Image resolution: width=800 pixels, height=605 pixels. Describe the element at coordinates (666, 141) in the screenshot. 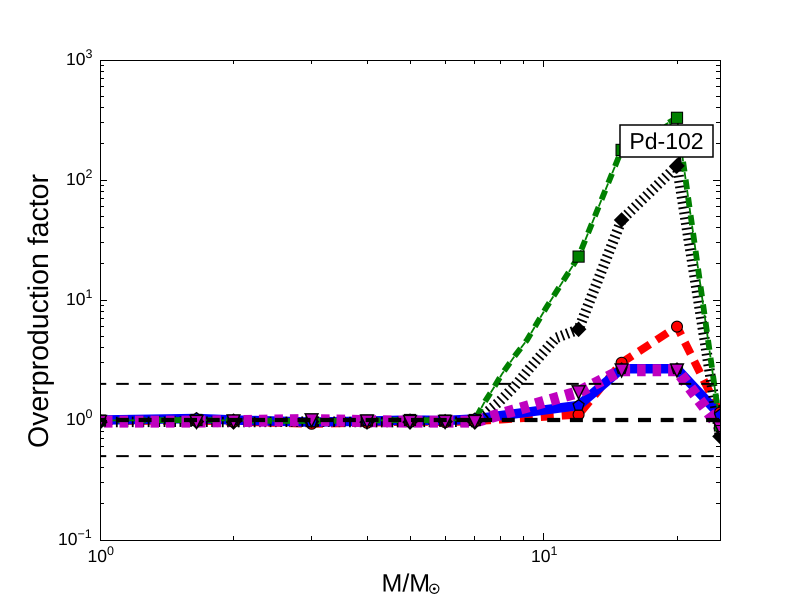

I see `svg-text: Pd-102` at that location.